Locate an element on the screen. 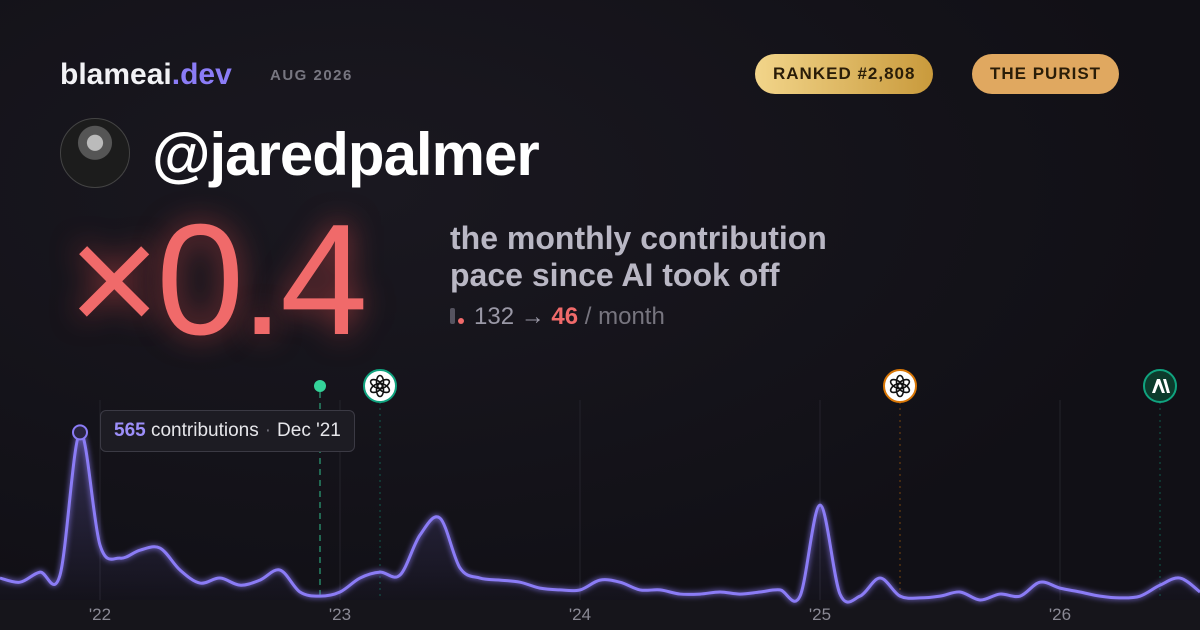 The width and height of the screenshot is (1200, 630). tooltip-sep: · is located at coordinates (268, 430).